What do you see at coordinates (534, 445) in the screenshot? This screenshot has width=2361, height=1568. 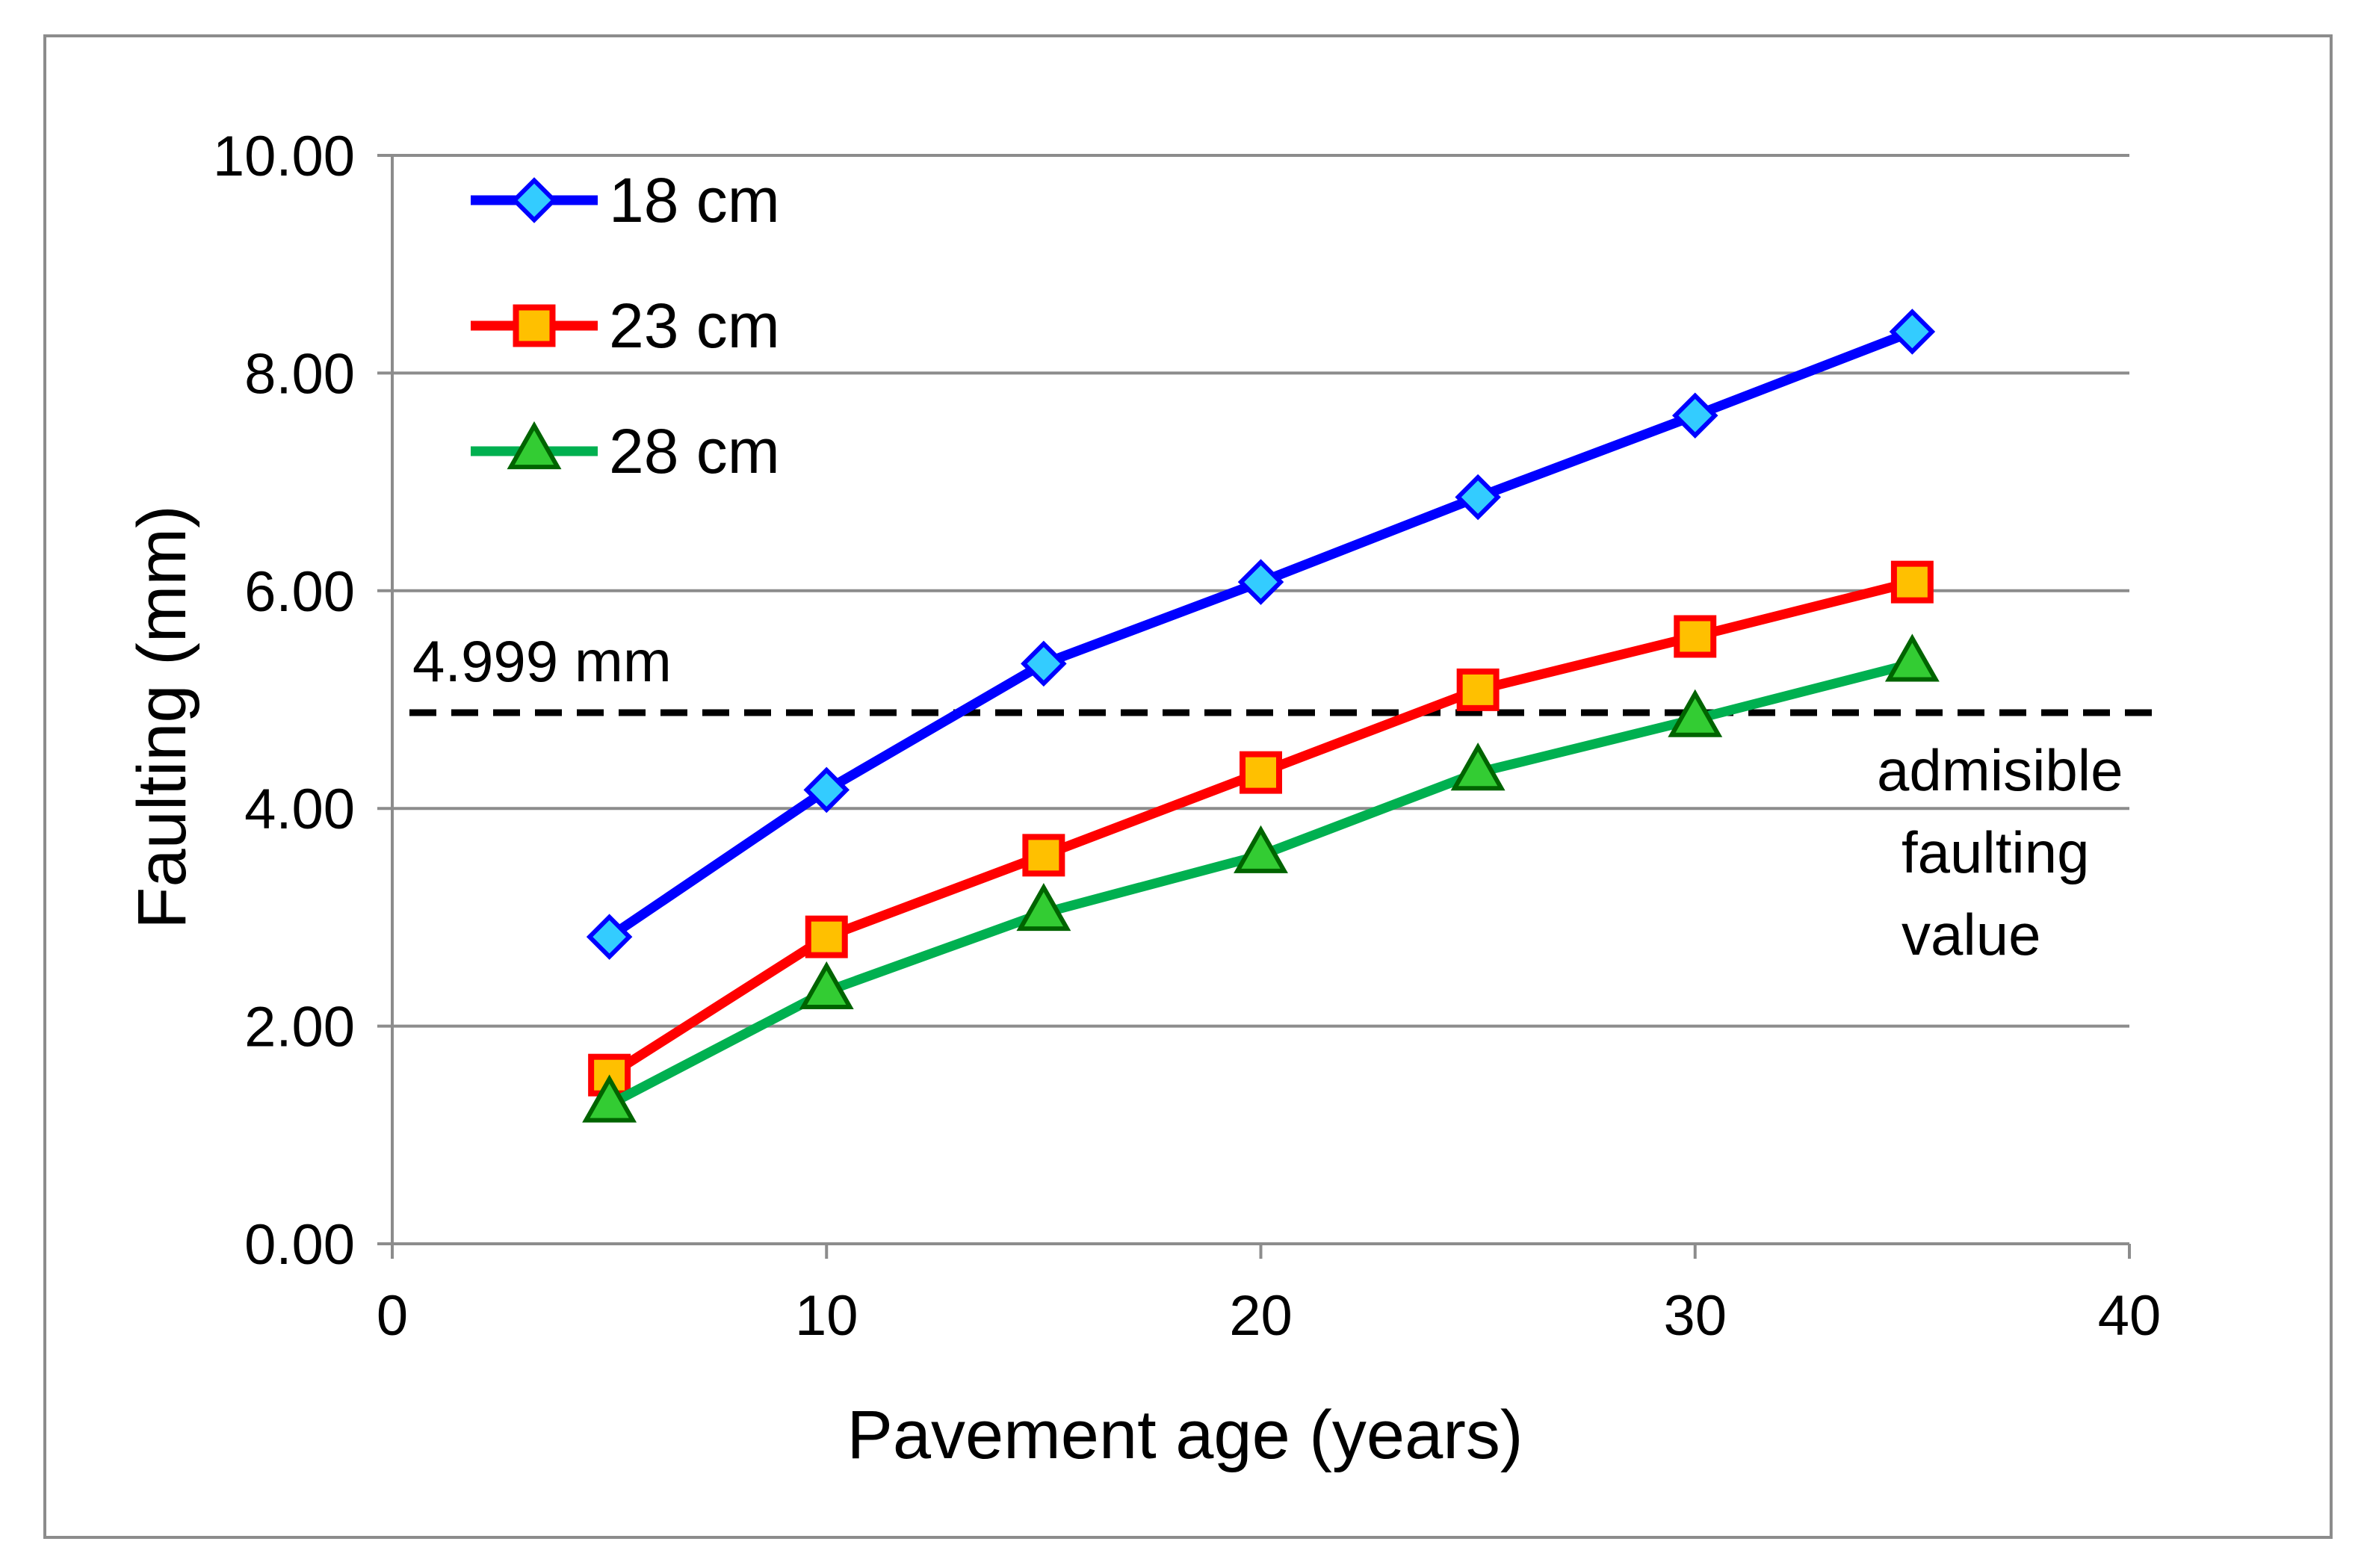 I see `legend-marker-triangle` at bounding box center [534, 445].